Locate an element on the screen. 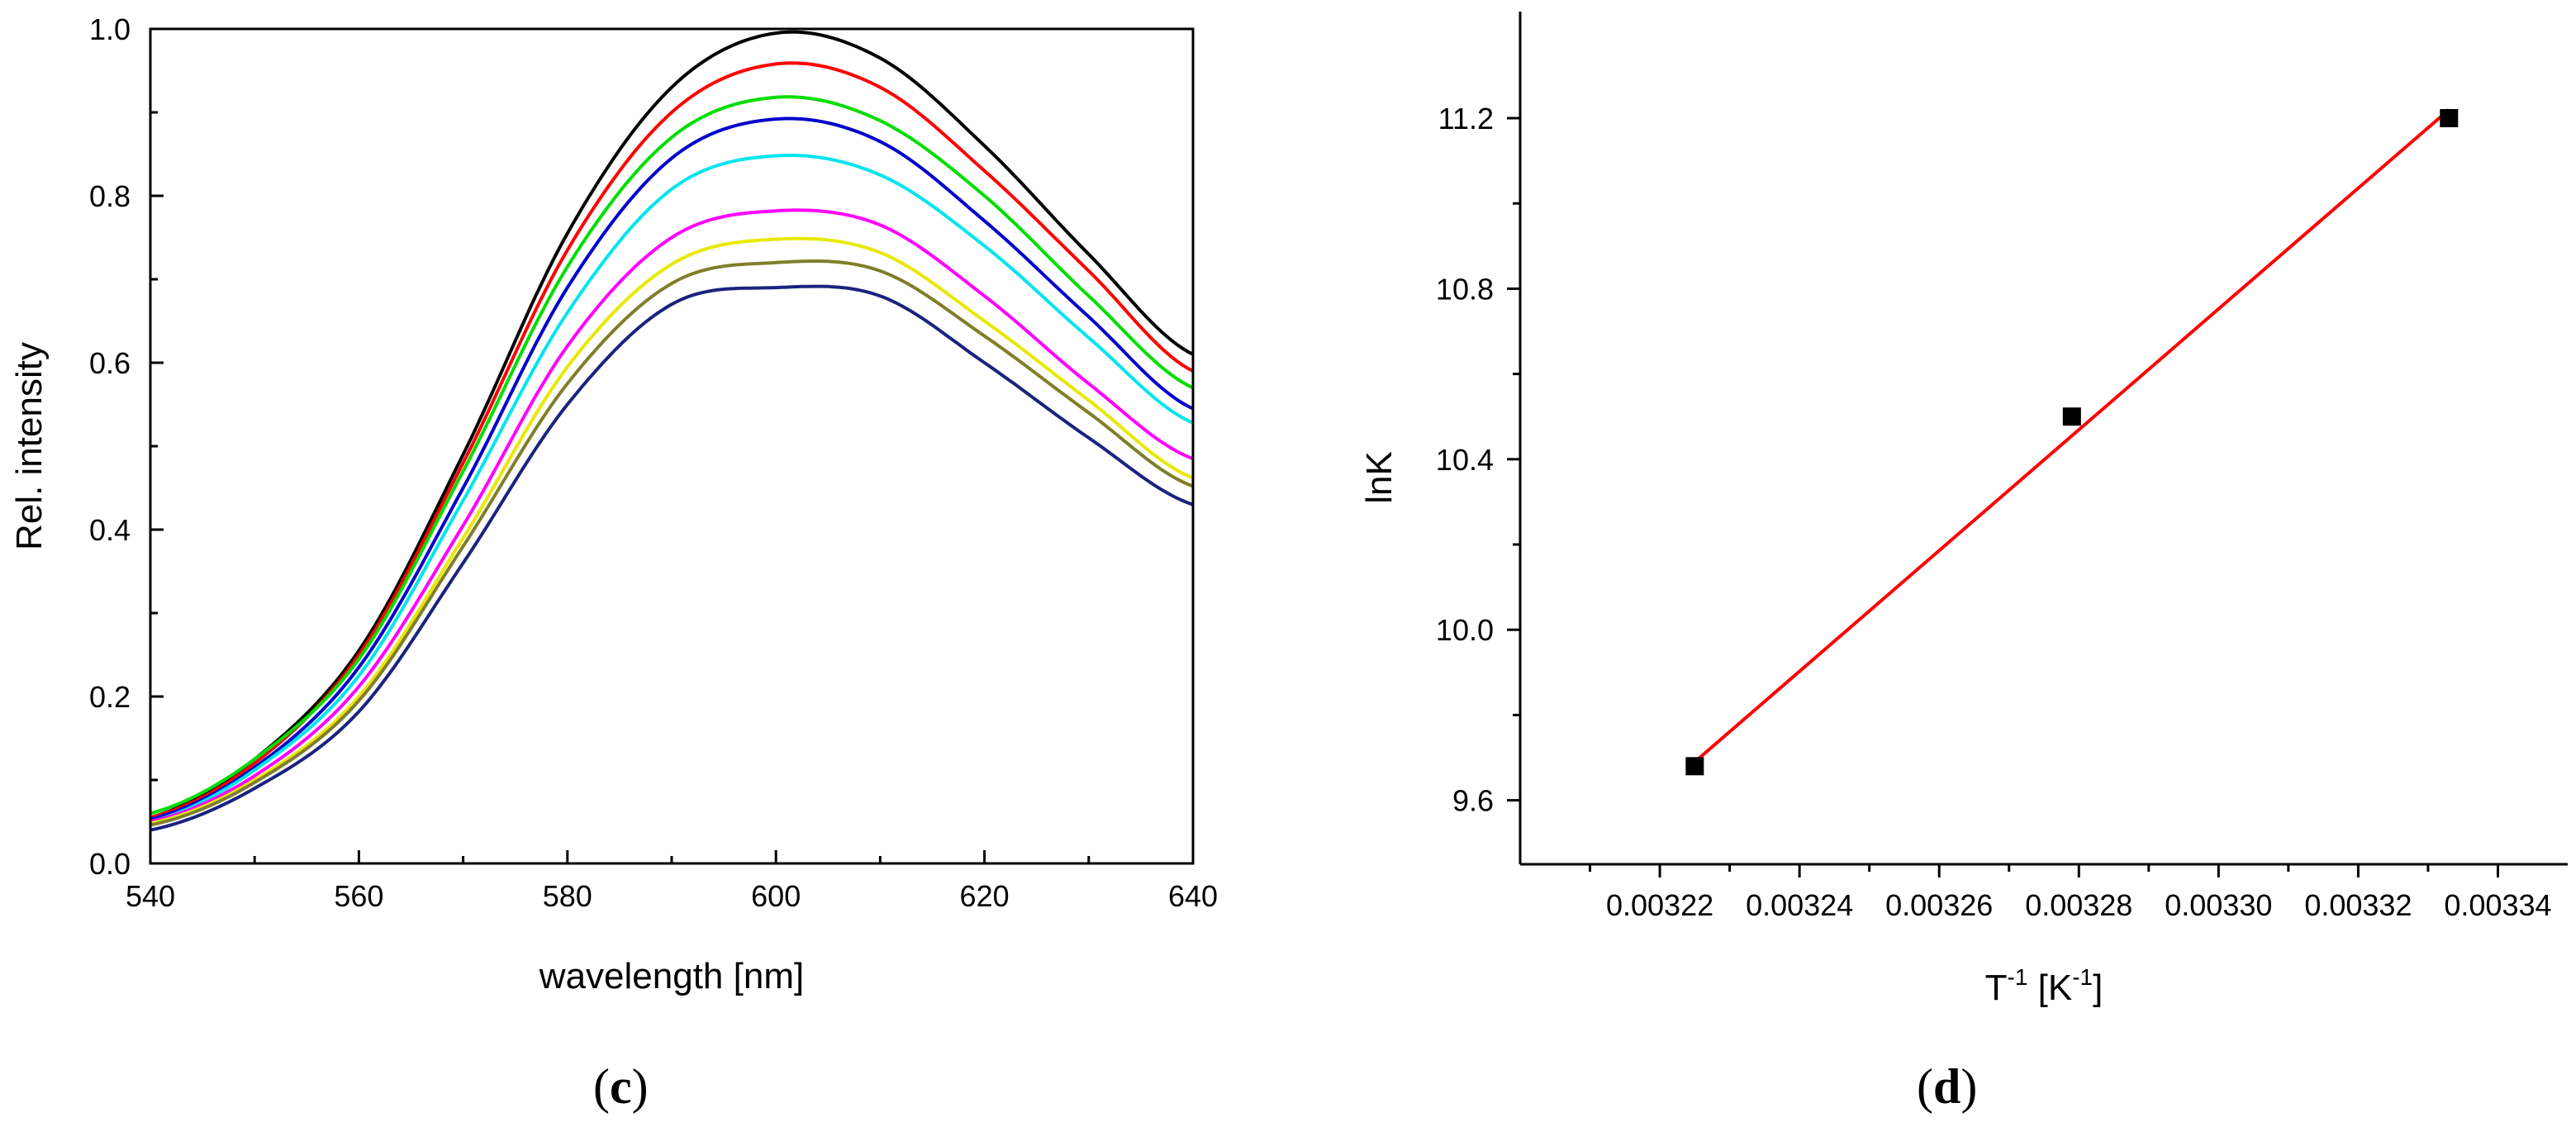 The image size is (2576, 1127). panel-d-x-tick-label: 0.00334 is located at coordinates (2497, 905).